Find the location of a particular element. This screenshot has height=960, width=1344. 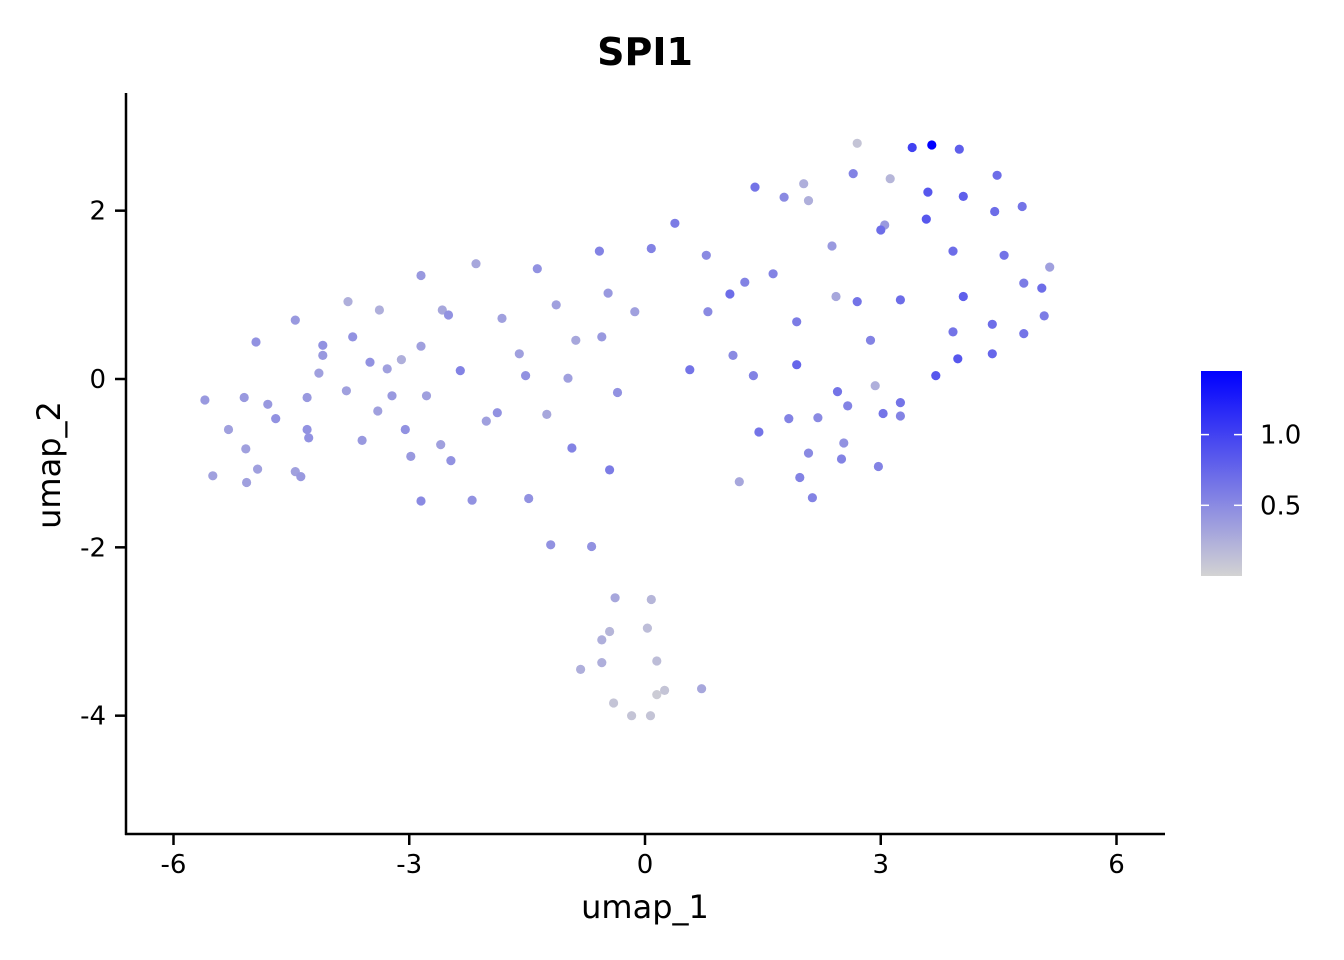

x-axis-ticks: -6 -3 0 3 6 is located at coordinates (643, 857).